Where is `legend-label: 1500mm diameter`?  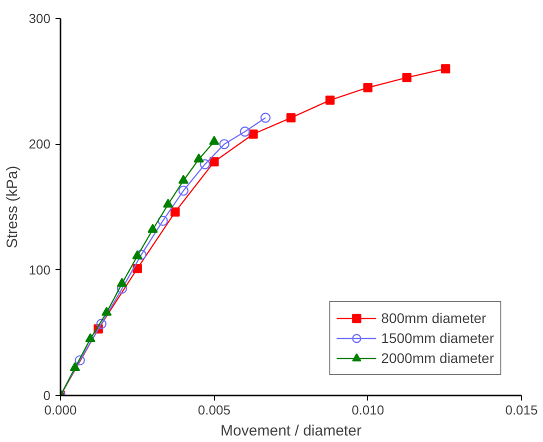
legend-label: 1500mm diameter is located at coordinates (437, 338).